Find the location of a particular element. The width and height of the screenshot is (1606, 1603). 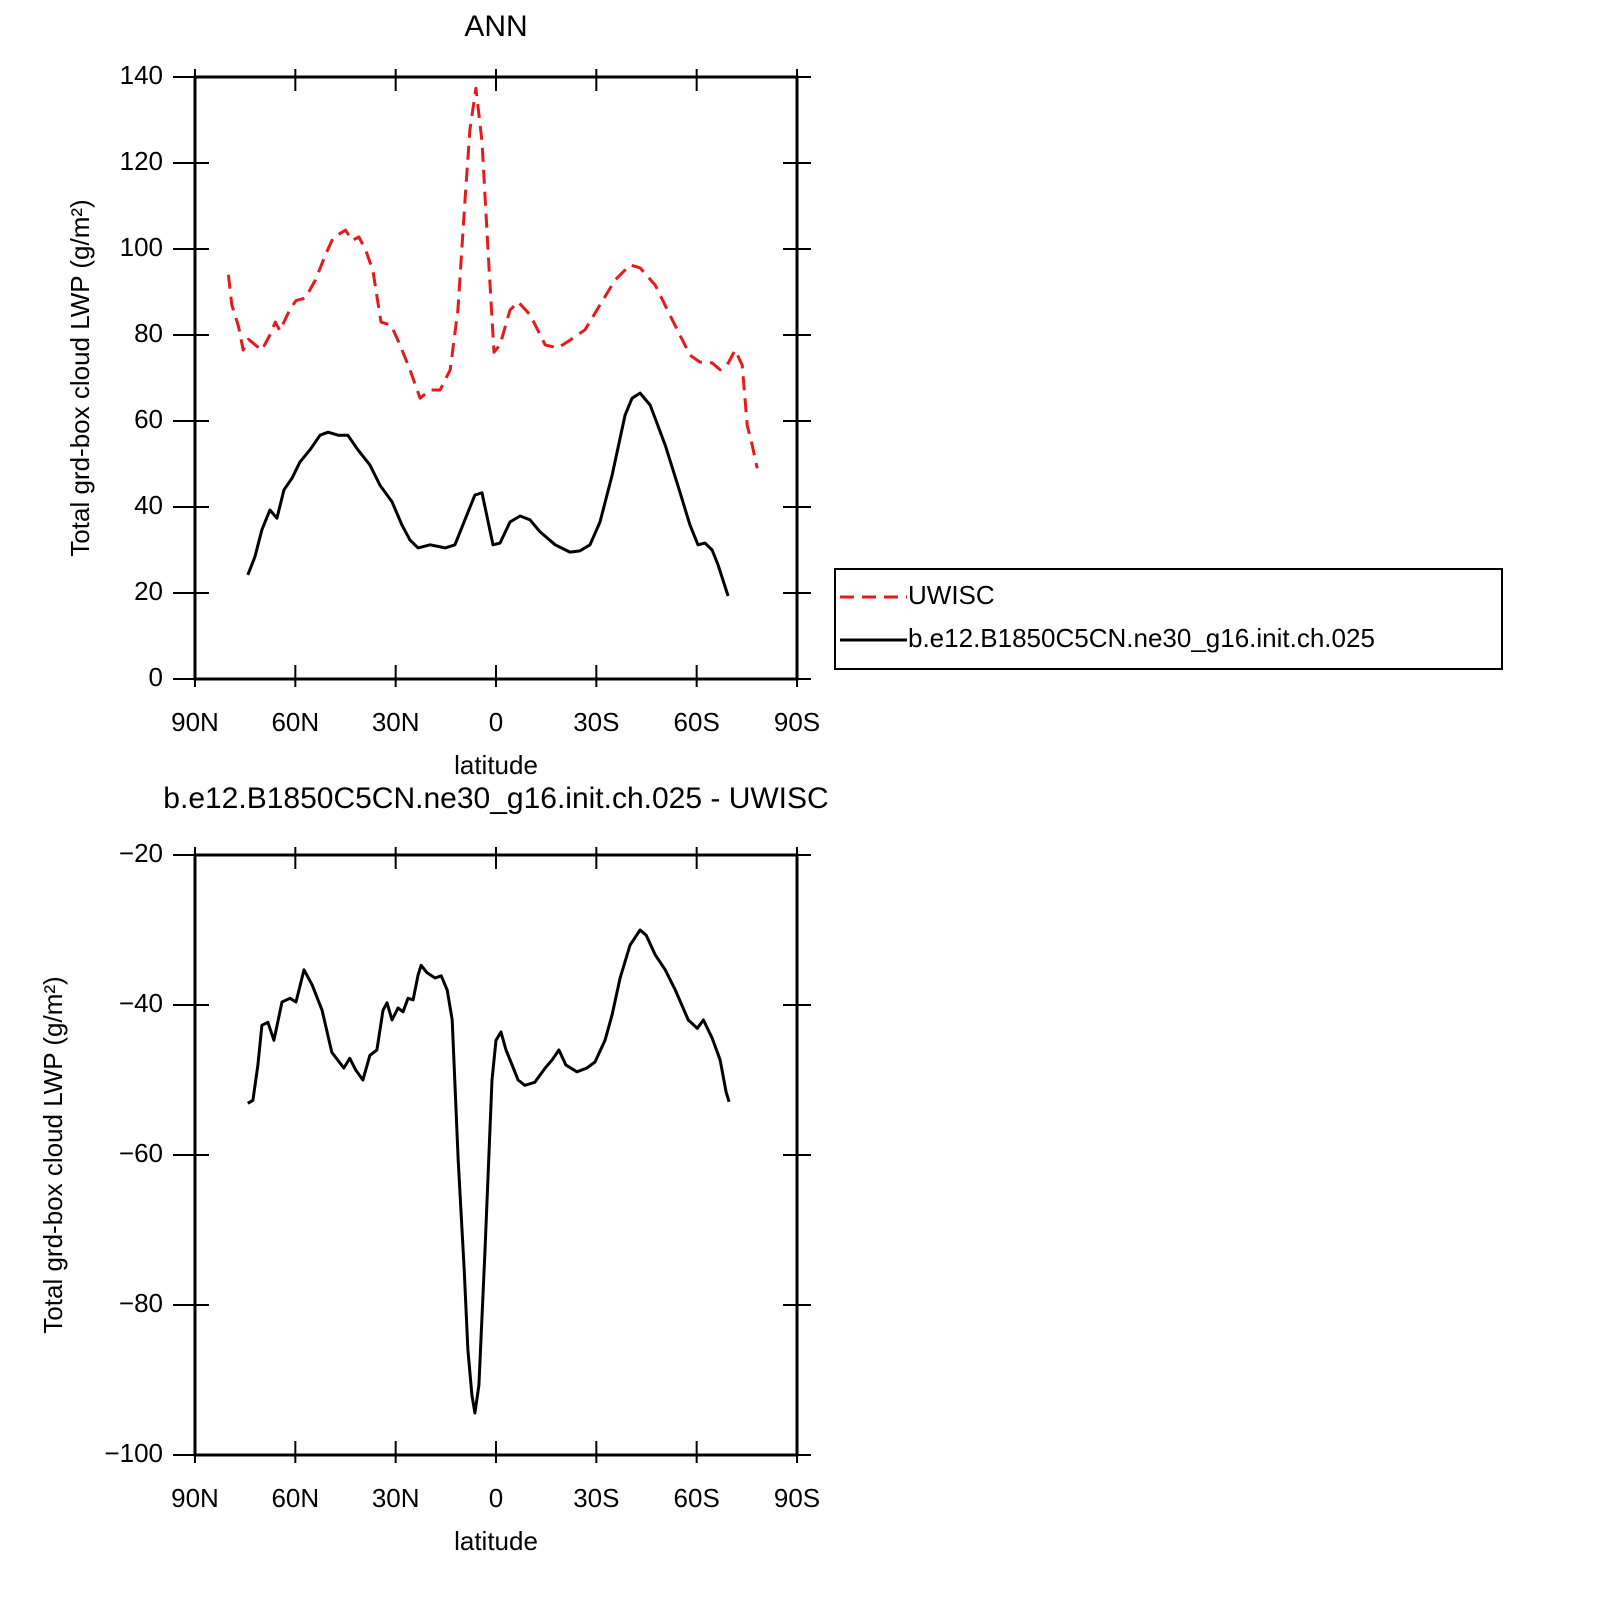

y-tick-label: 60 is located at coordinates (148, 419).